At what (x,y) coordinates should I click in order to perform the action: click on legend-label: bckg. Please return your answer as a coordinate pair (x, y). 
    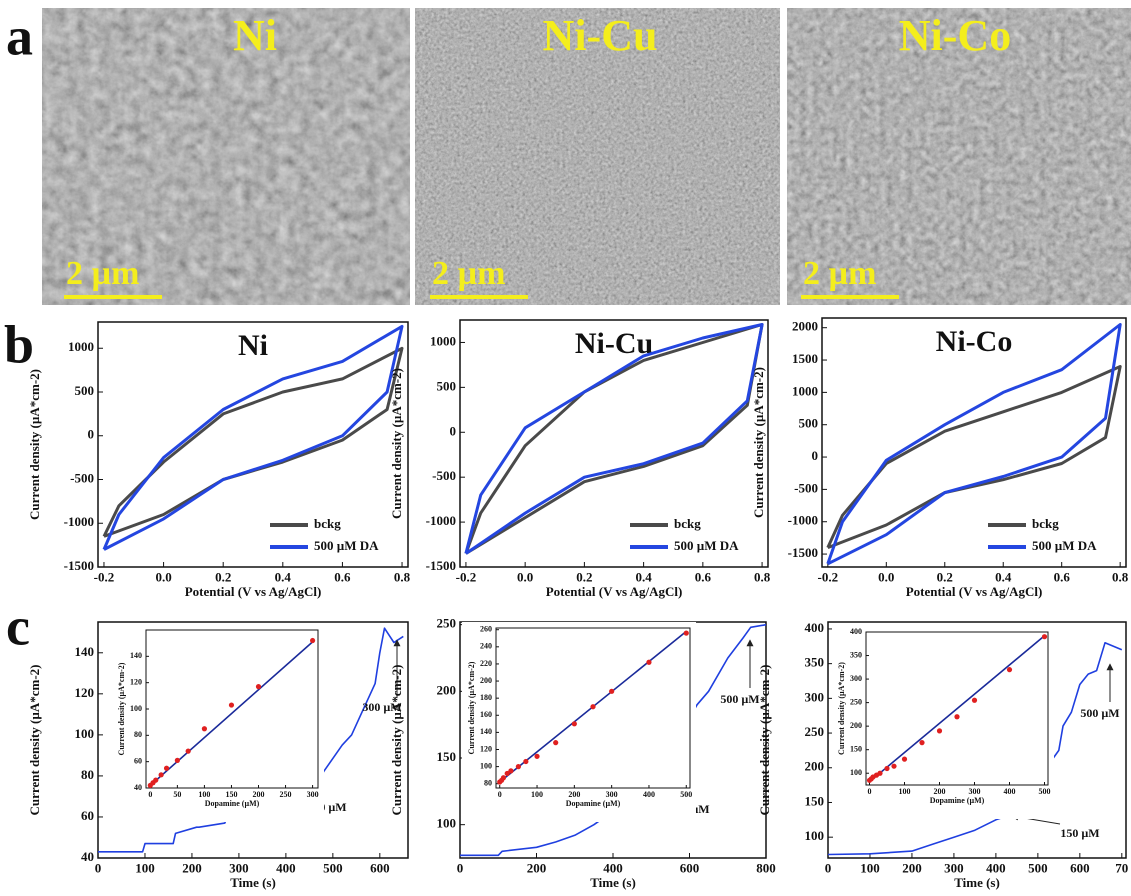
    Looking at the image, I should click on (687, 523).